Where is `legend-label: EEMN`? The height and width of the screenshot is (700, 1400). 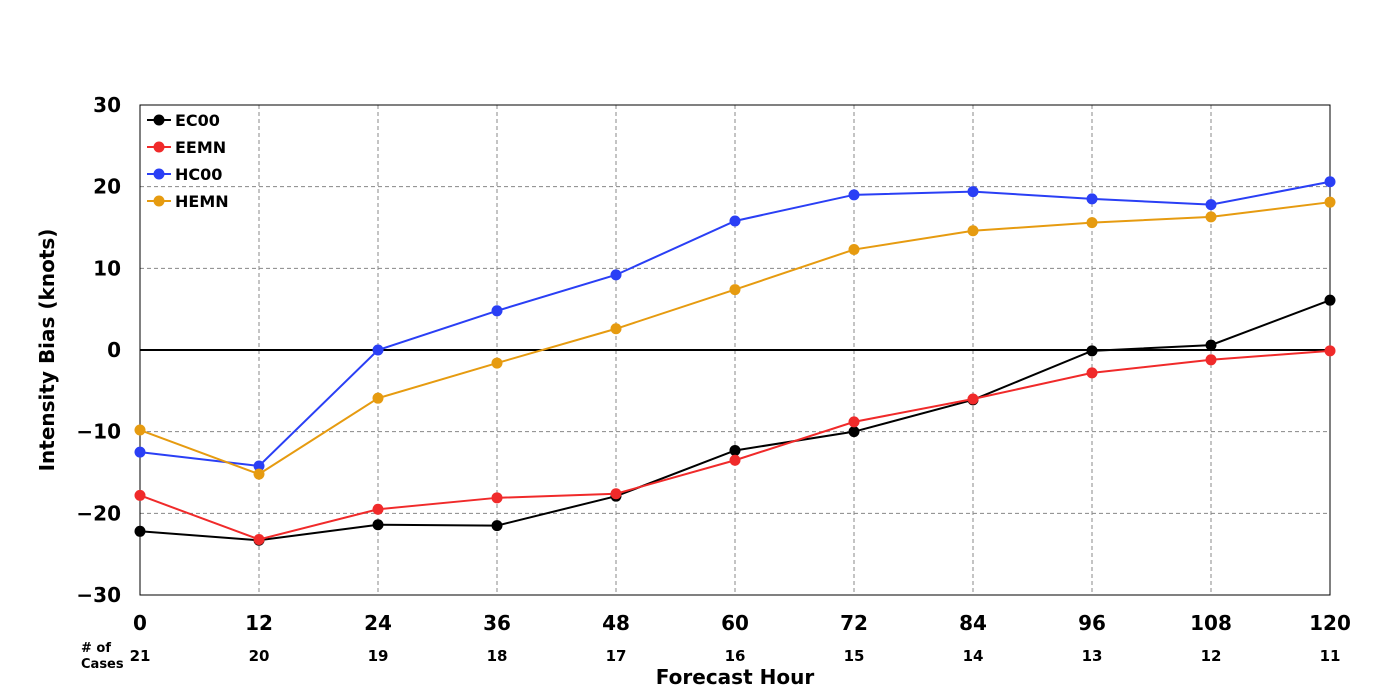 legend-label: EEMN is located at coordinates (200, 147).